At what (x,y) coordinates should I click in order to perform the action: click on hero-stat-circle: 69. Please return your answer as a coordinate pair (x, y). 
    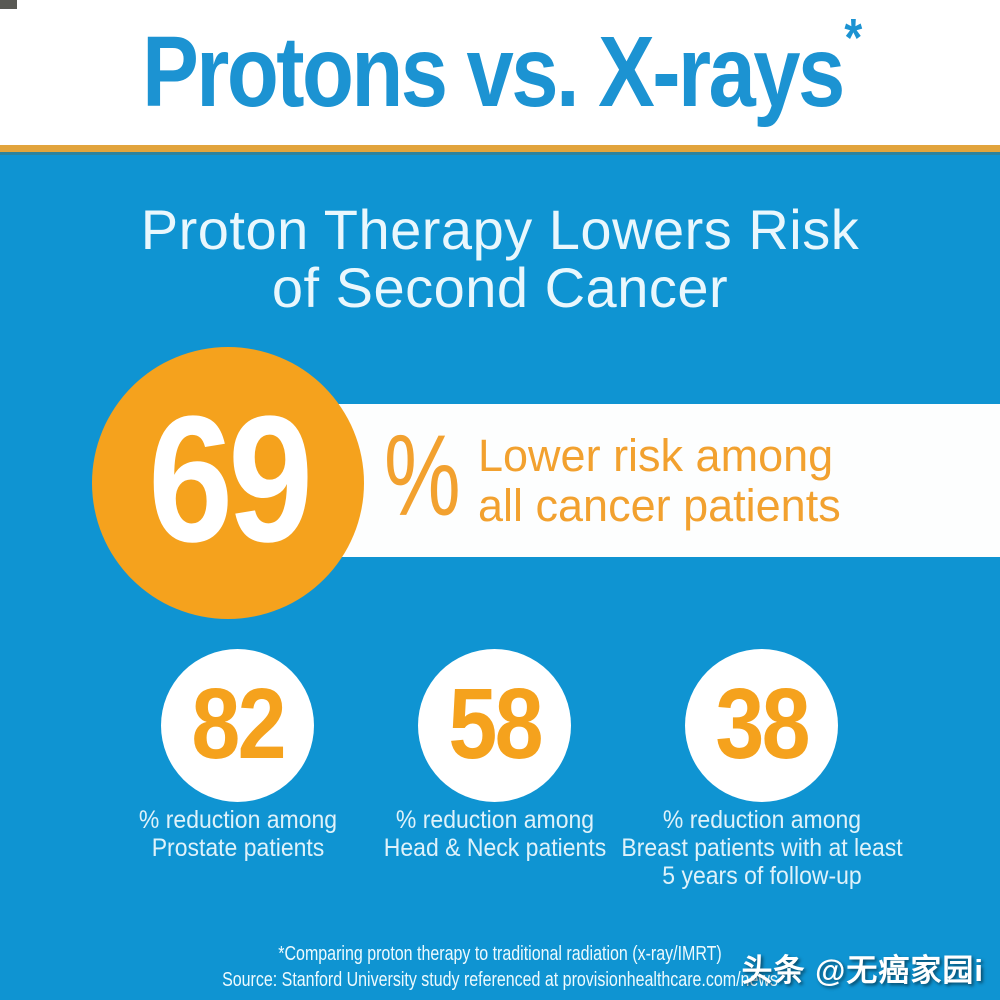
    Looking at the image, I should click on (228, 483).